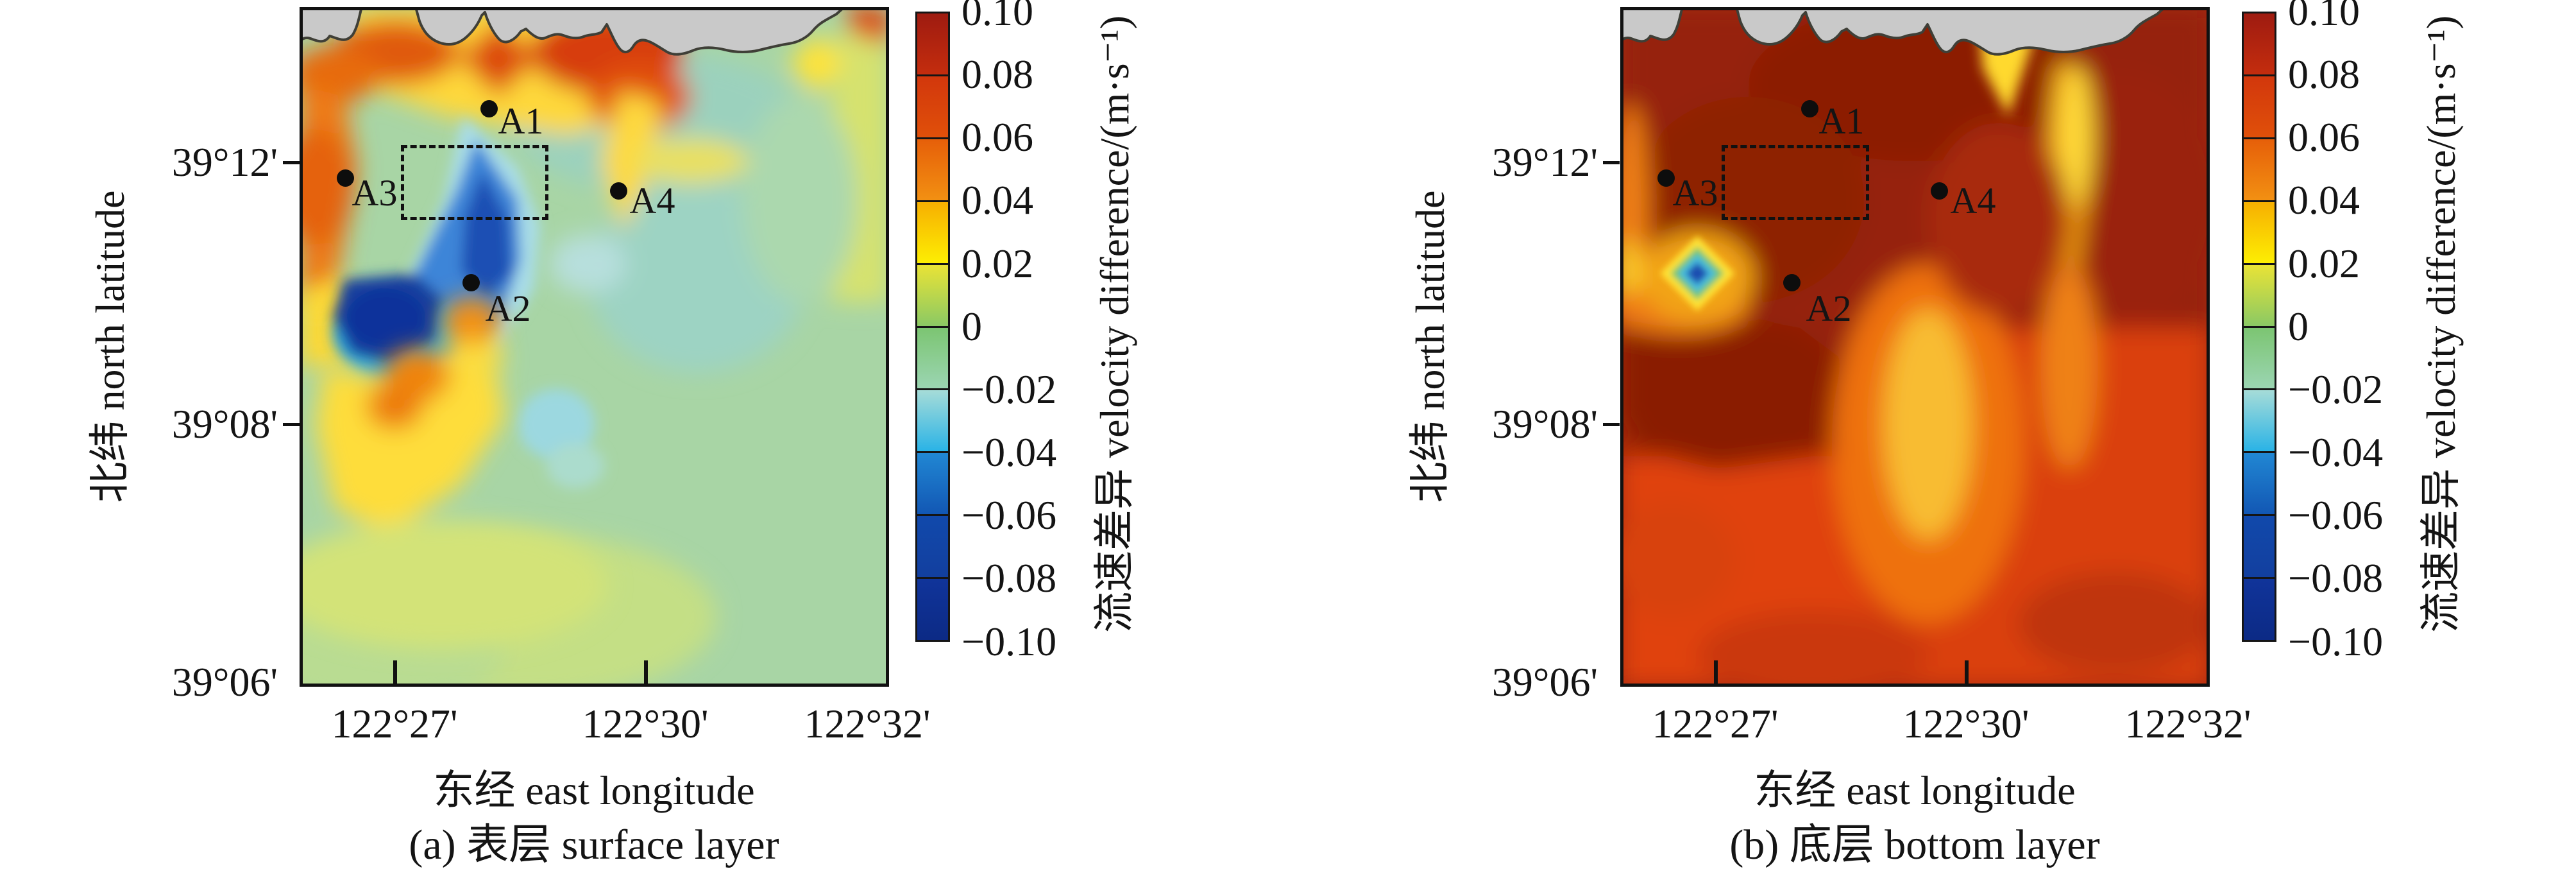 This screenshot has width=2576, height=869. What do you see at coordinates (345, 178) in the screenshot?
I see `panel-a-station-dot-a3` at bounding box center [345, 178].